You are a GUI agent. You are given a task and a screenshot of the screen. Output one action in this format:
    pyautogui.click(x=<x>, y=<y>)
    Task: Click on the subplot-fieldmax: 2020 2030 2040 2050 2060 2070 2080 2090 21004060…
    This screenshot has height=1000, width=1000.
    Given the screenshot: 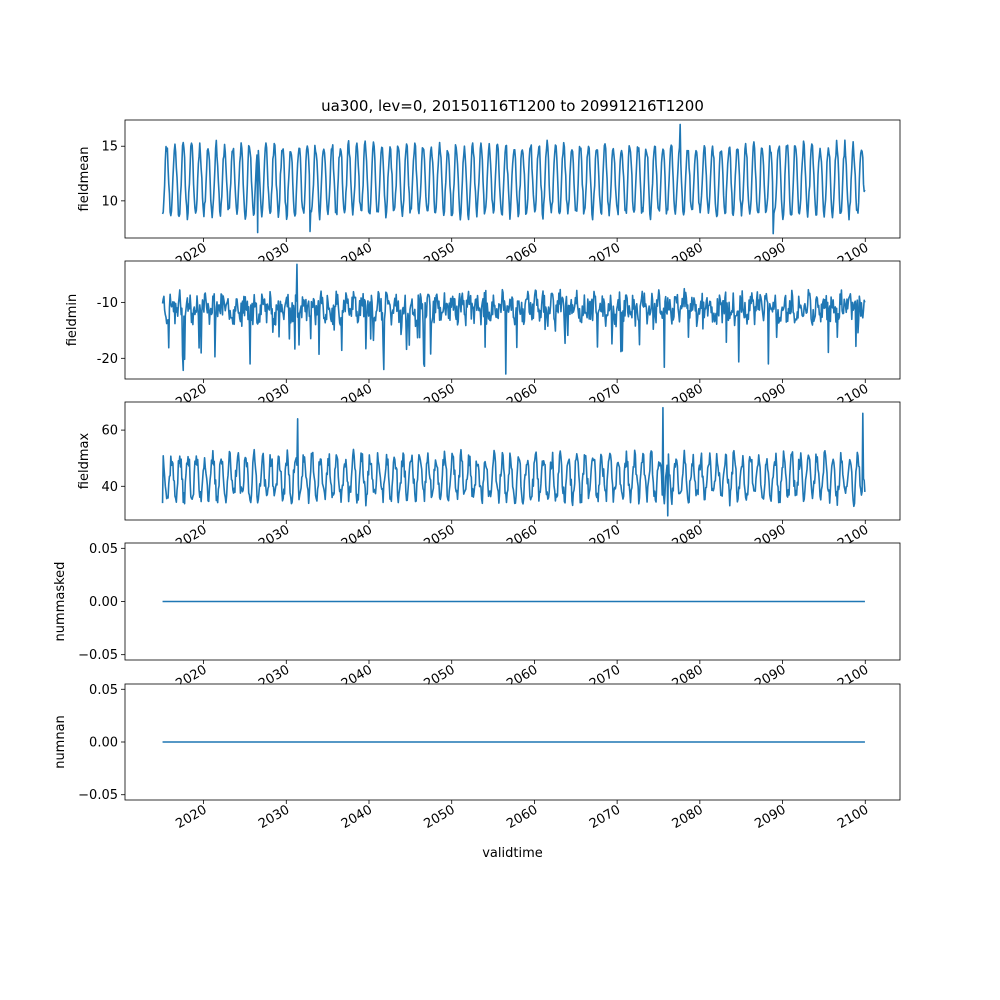 What is the action you would take?
    pyautogui.click(x=489, y=476)
    